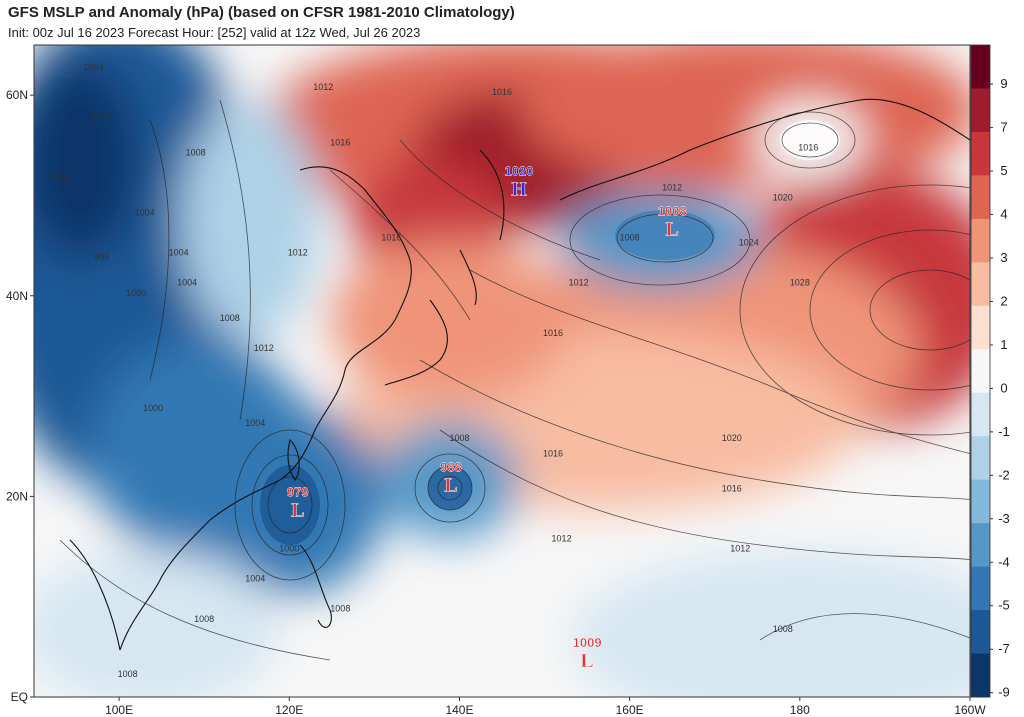 The width and height of the screenshot is (1024, 717). What do you see at coordinates (749, 243) in the screenshot?
I see `isobar-label: 1024` at bounding box center [749, 243].